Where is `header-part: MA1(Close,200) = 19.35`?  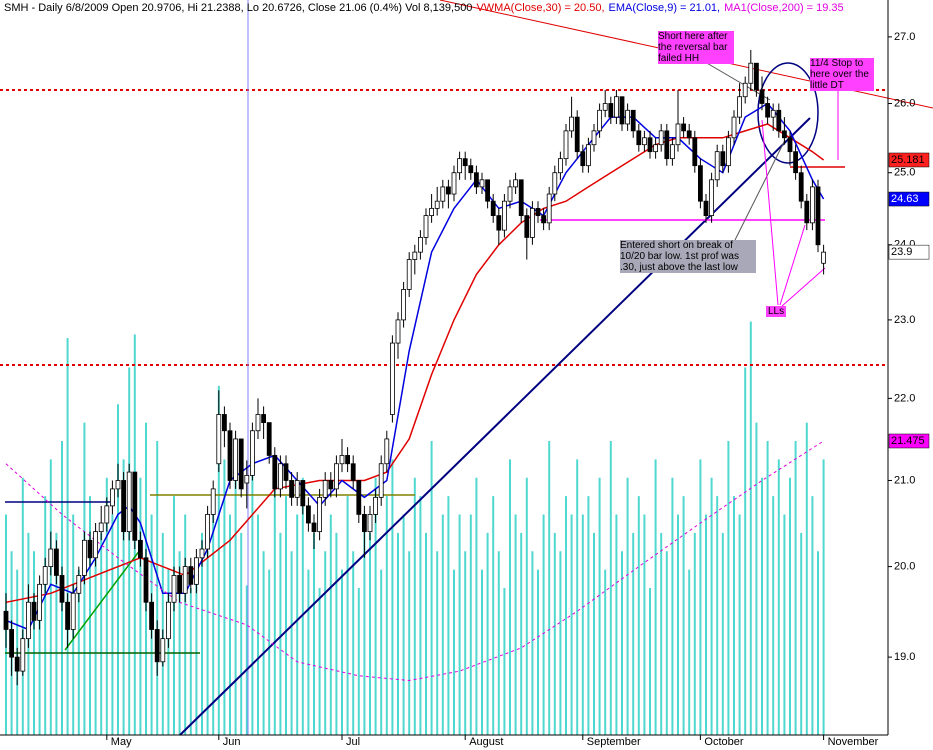 header-part: MA1(Close,200) = 19.35 is located at coordinates (784, 8).